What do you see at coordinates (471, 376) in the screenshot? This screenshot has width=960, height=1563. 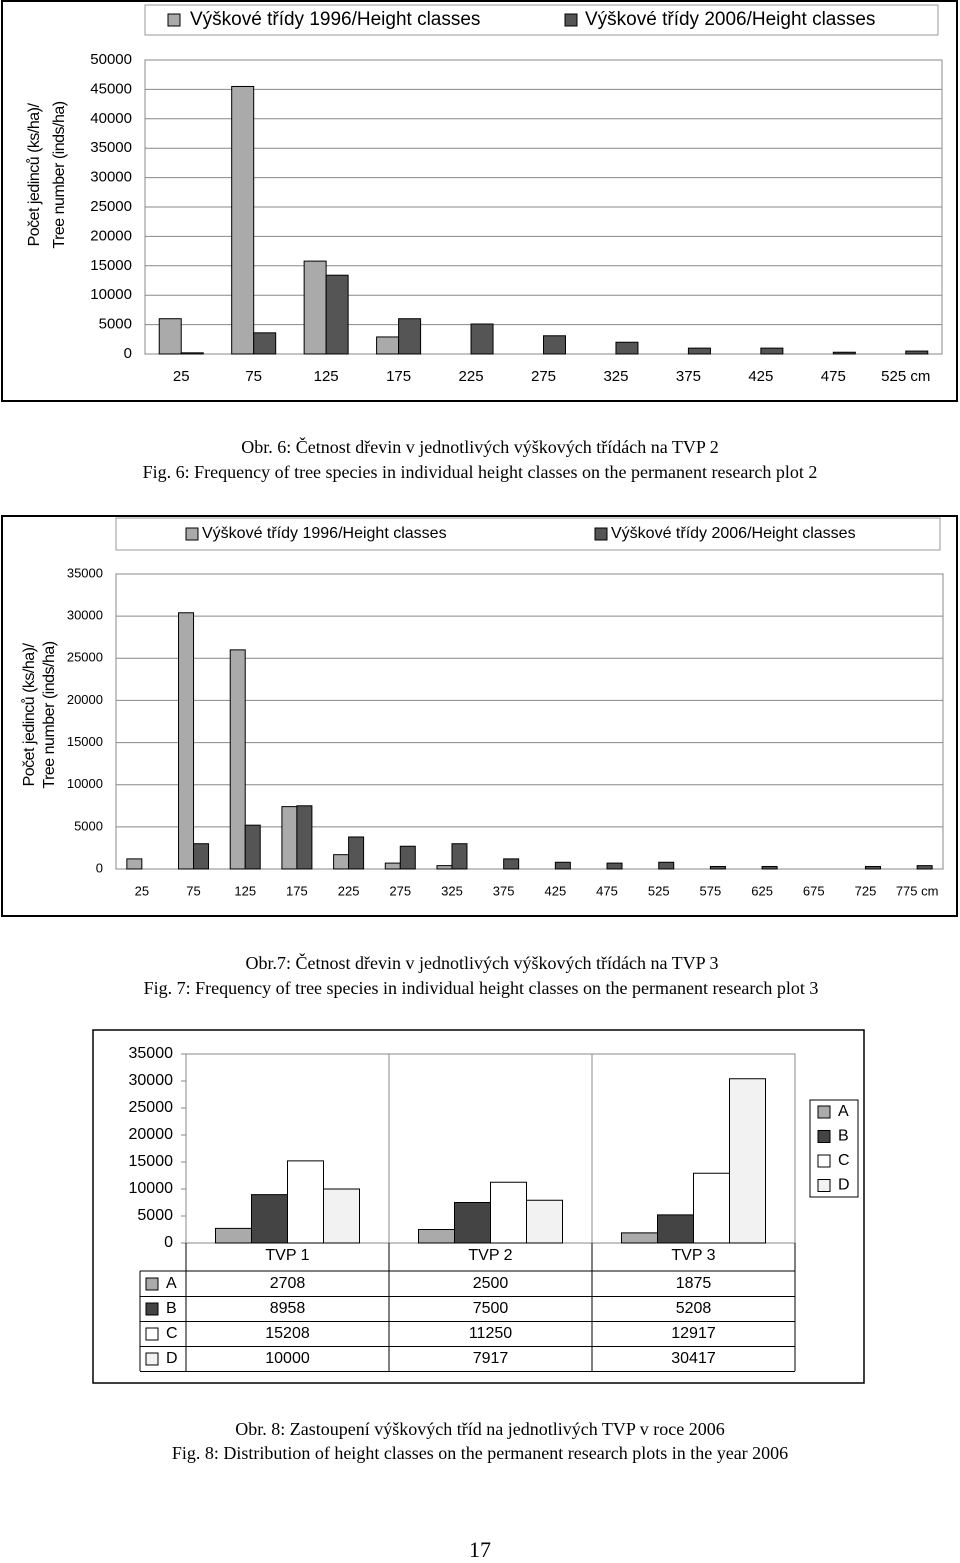 I see `x-tick-label: 225` at bounding box center [471, 376].